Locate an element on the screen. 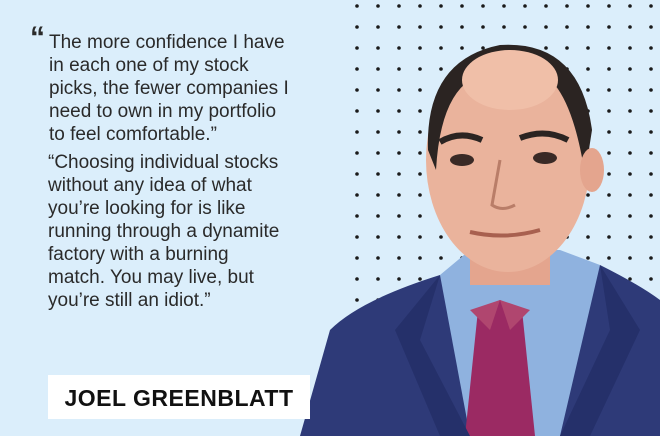 Image resolution: width=660 pixels, height=436 pixels. ear is located at coordinates (592, 170).